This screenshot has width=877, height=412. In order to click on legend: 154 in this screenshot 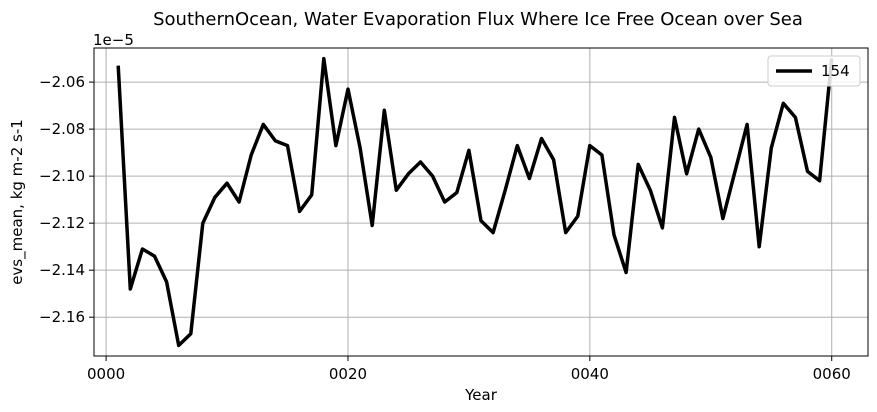, I will do `click(814, 71)`.